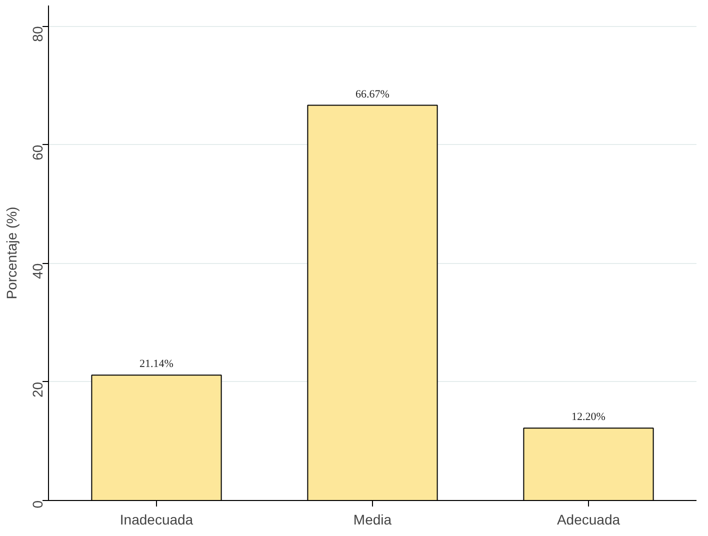  I want to click on y-axis-title: Porcentaje (%), so click(12, 253).